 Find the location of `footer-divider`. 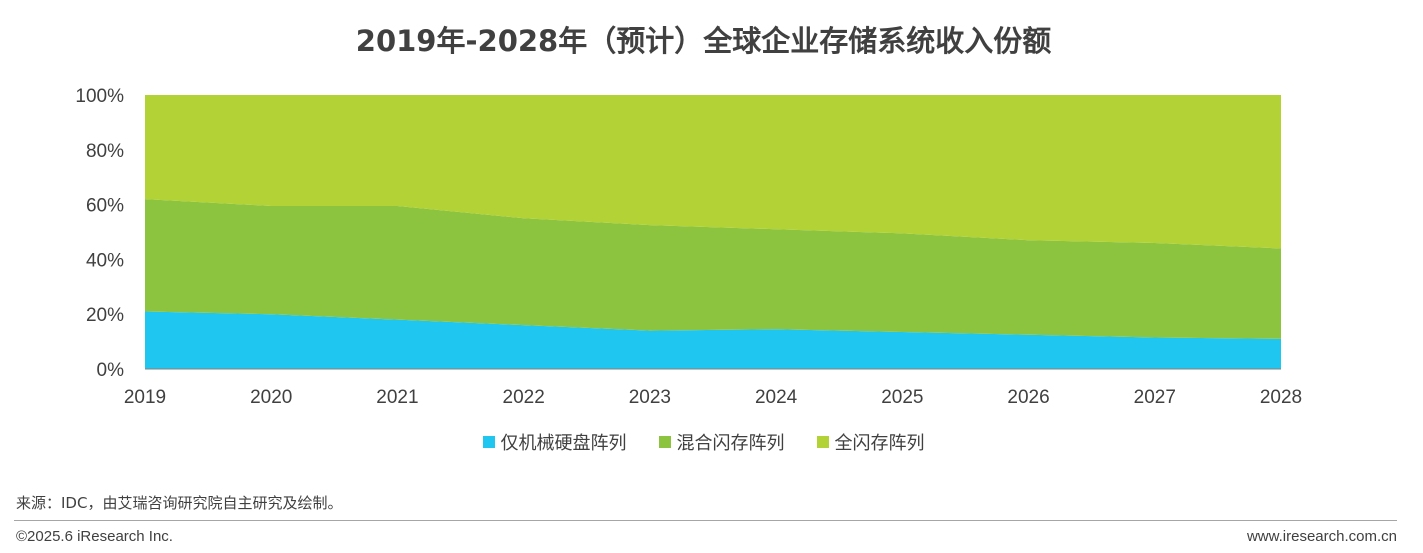

footer-divider is located at coordinates (705, 520).